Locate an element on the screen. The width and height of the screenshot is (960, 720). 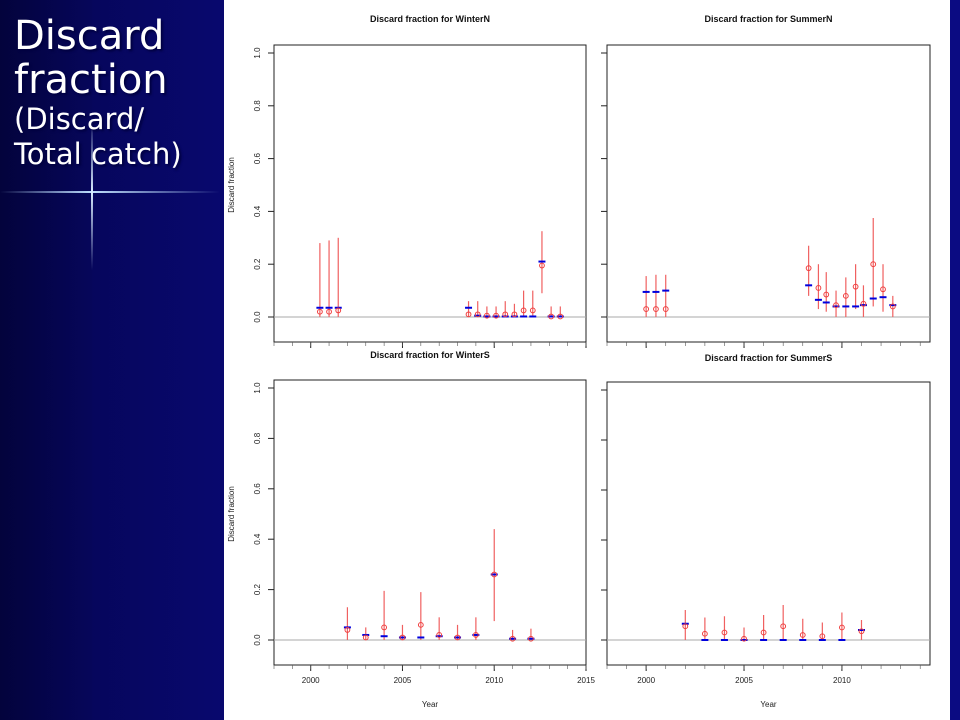
panel-1-y-axis-label: Discard fraction is located at coordinates (231, 185).